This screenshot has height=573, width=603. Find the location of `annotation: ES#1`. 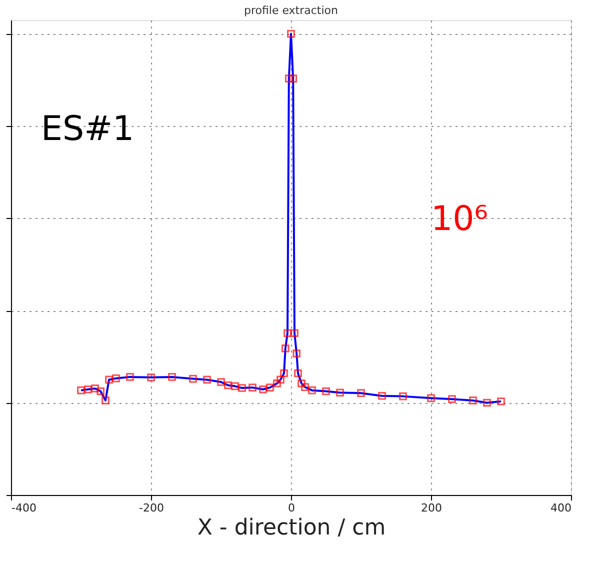

annotation: ES#1 is located at coordinates (87, 129).